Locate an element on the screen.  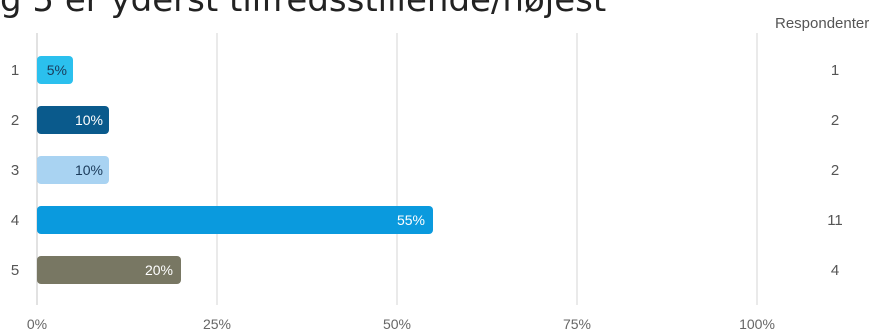
data-label: 5% is located at coordinates (57, 70).